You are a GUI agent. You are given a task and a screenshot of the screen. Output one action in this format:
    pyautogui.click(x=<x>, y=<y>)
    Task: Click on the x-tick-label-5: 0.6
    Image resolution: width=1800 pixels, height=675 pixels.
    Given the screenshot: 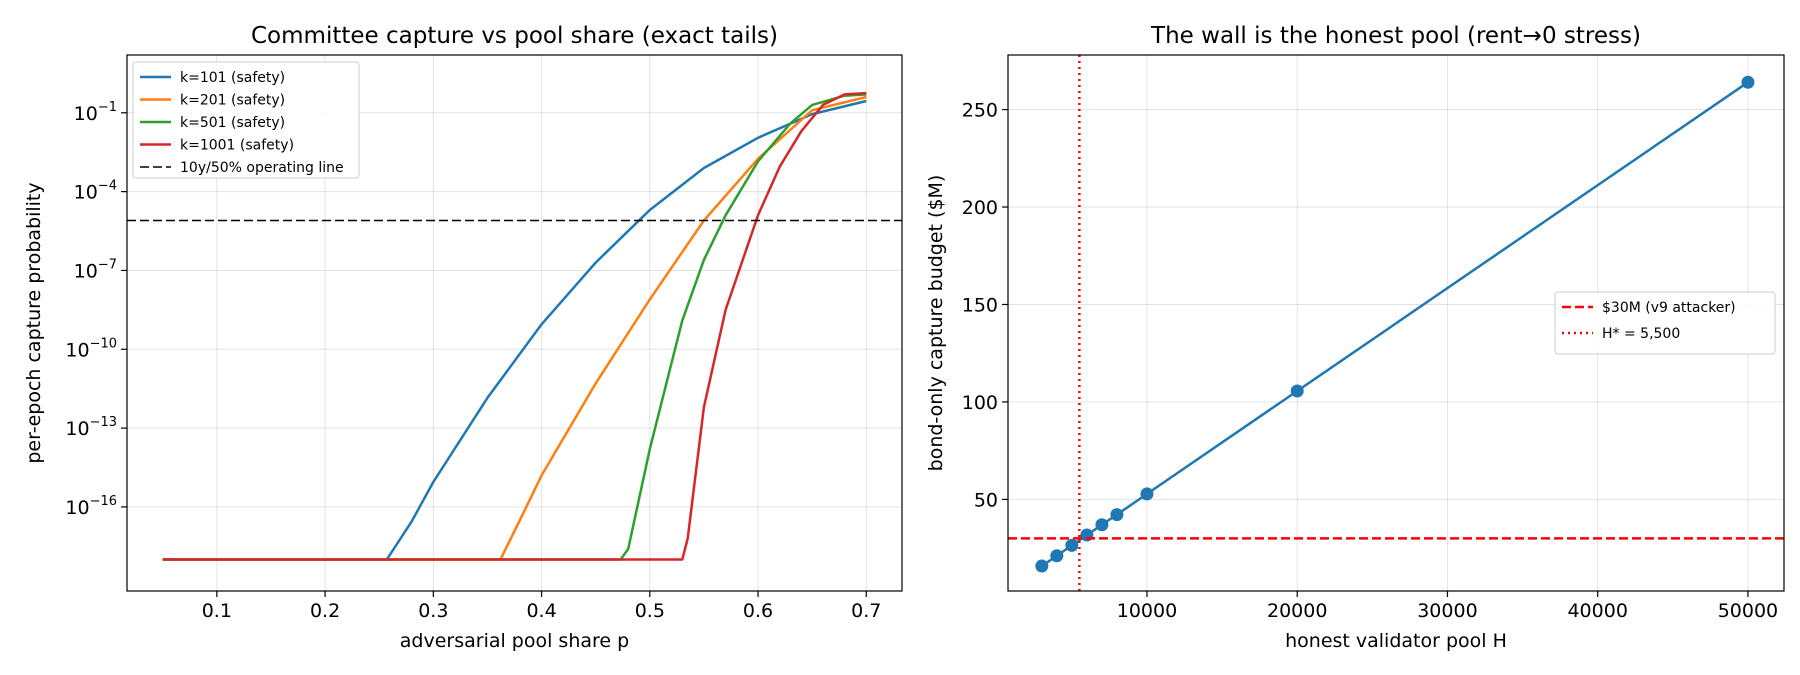 What is the action you would take?
    pyautogui.click(x=758, y=611)
    